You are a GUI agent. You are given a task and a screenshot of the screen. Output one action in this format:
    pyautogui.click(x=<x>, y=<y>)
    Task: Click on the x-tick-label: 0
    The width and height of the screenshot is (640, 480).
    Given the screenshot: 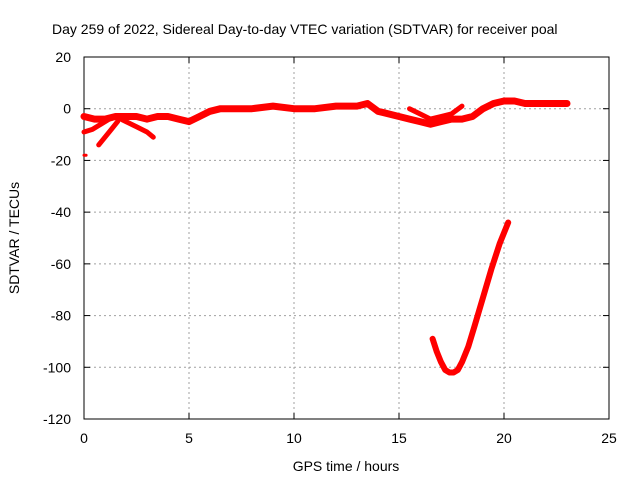 What is the action you would take?
    pyautogui.click(x=84, y=438)
    